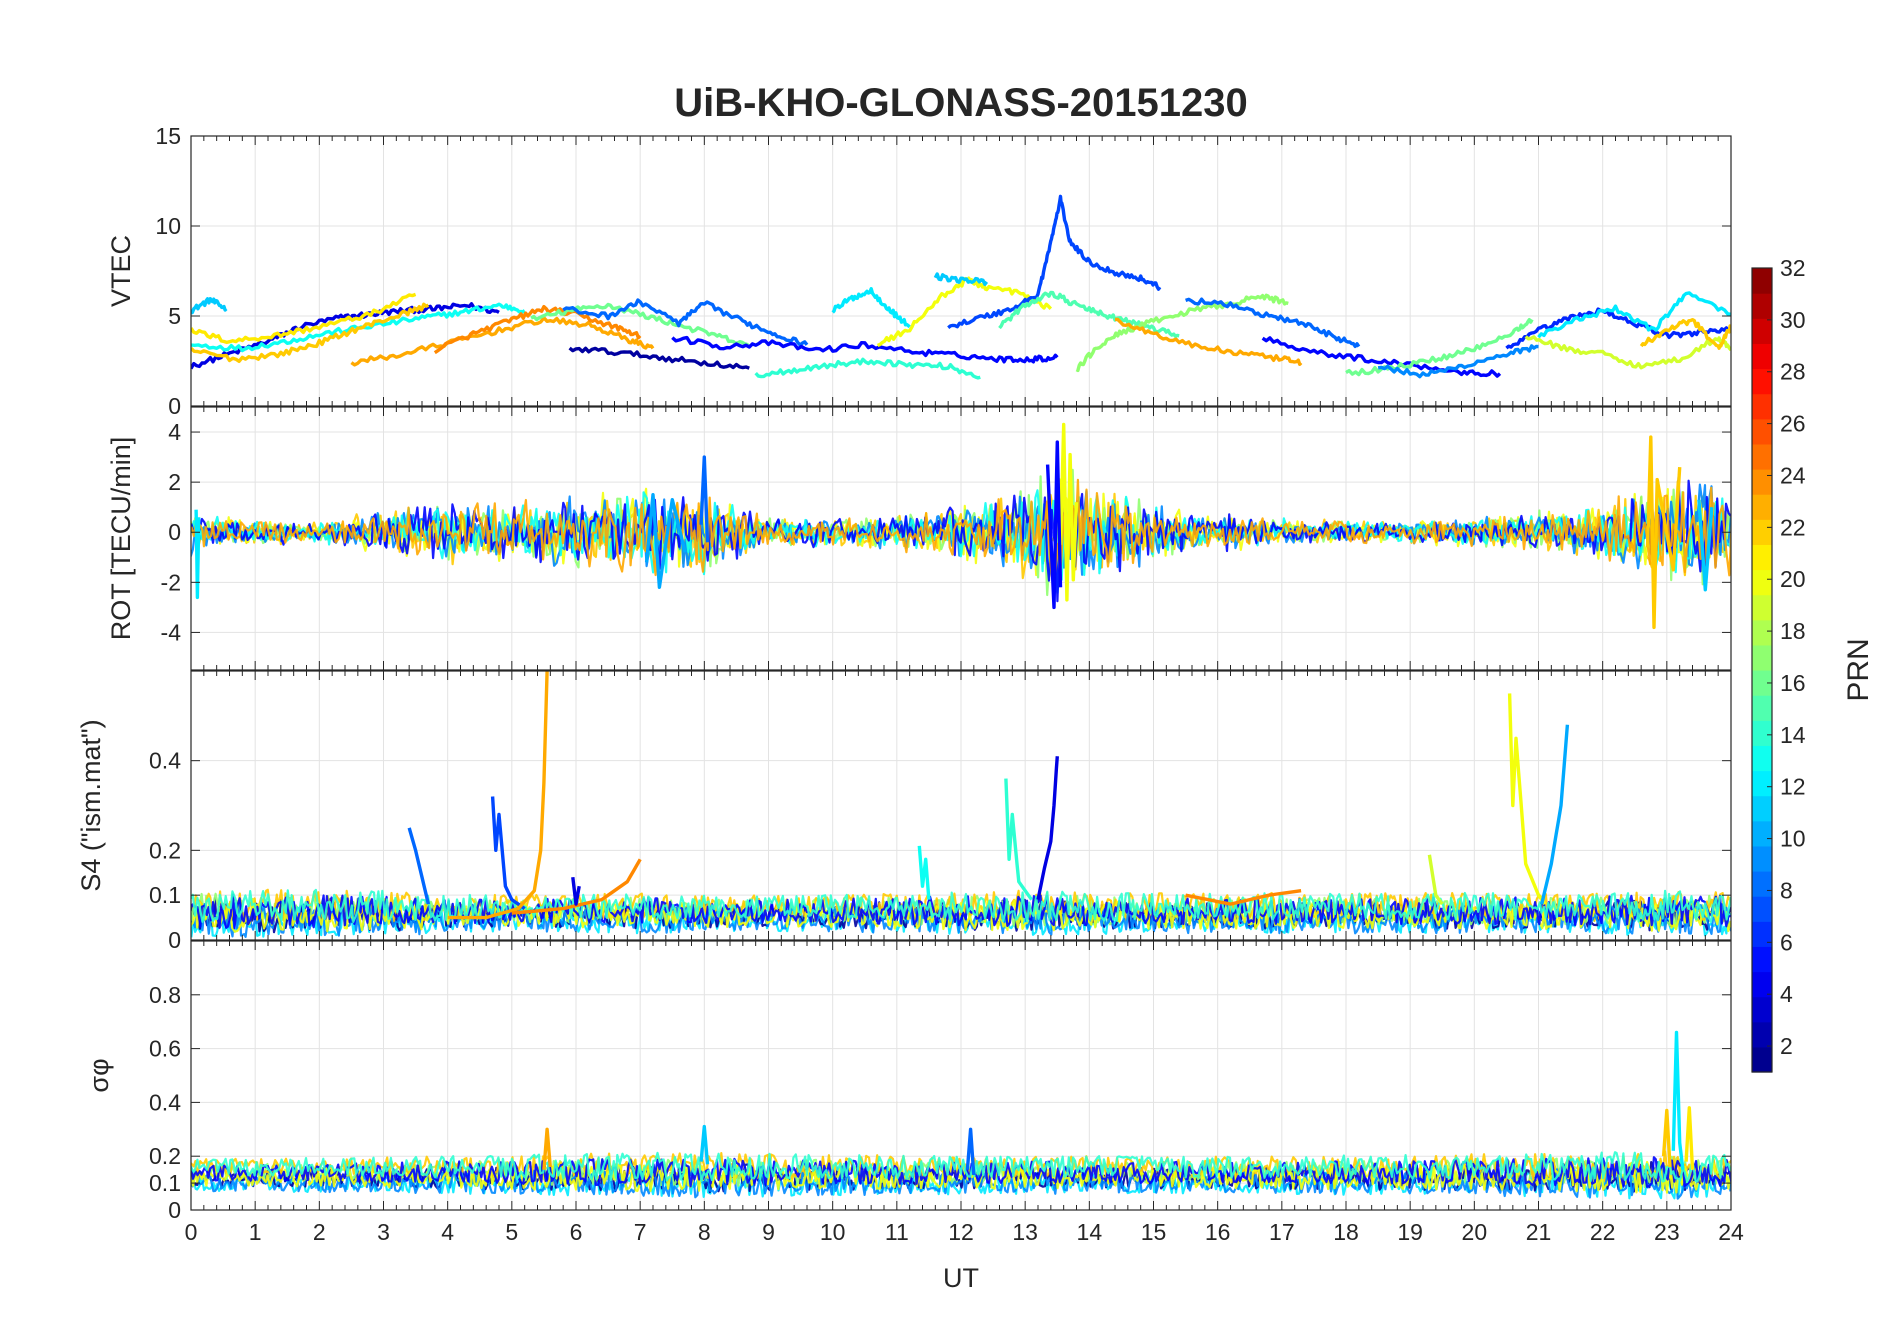 The width and height of the screenshot is (1902, 1330). Describe the element at coordinates (1793, 475) in the screenshot. I see `colorbar-tick-label: 24` at that location.